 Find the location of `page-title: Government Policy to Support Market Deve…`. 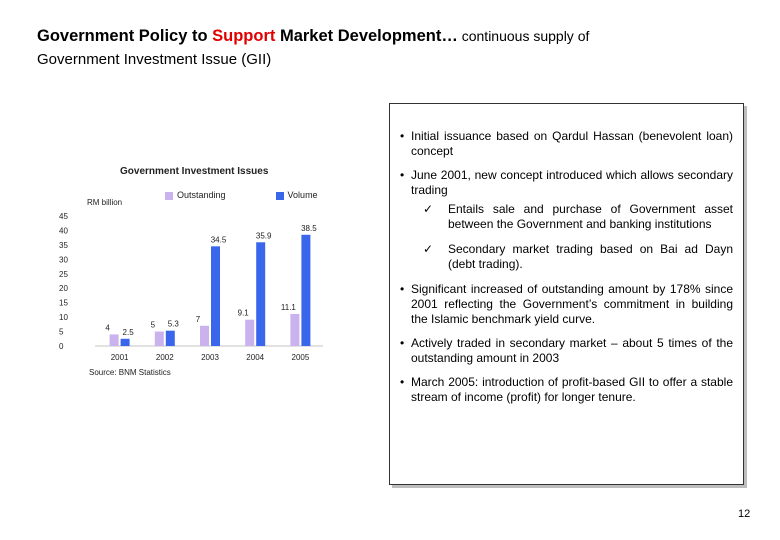

page-title: Government Policy to Support Market Deve… is located at coordinates (397, 48).